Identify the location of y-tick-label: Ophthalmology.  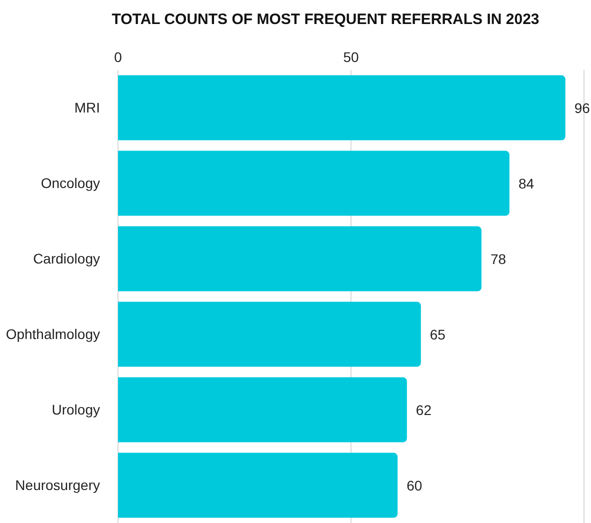
(53, 334).